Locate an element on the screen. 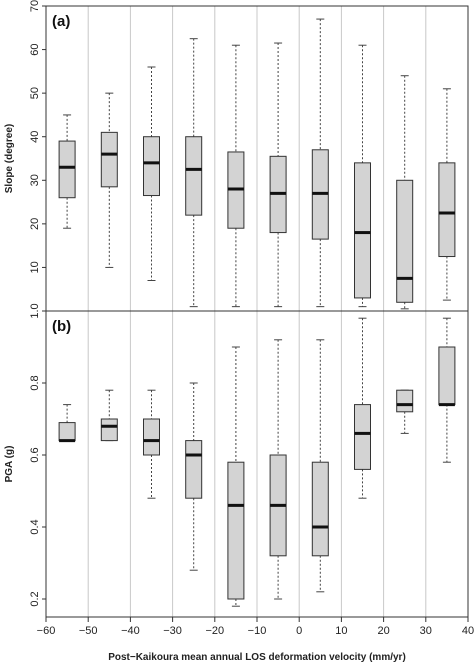  x-tick-label: −30 is located at coordinates (172, 631).